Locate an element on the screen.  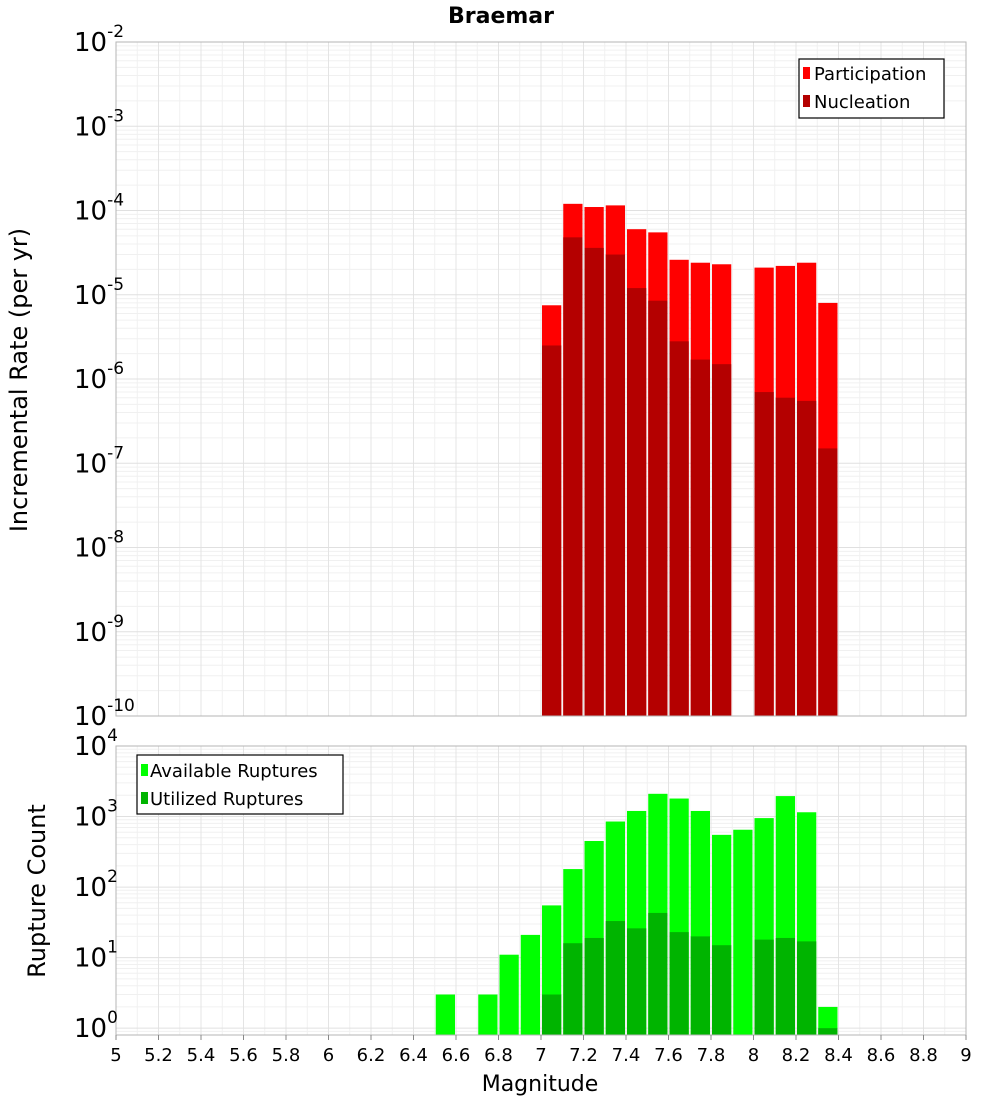
y-tick-label: 10⁻⁶ is located at coordinates (99, 377).